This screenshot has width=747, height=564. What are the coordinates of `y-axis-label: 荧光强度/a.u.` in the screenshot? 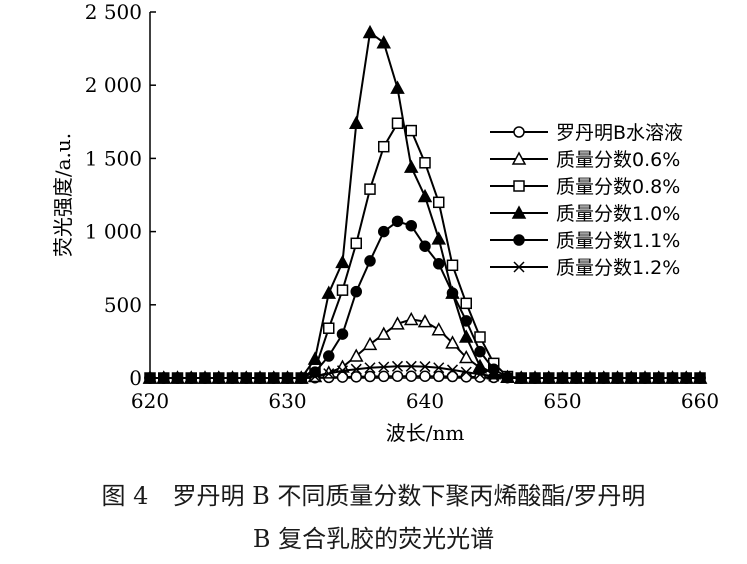 It's located at (63, 195).